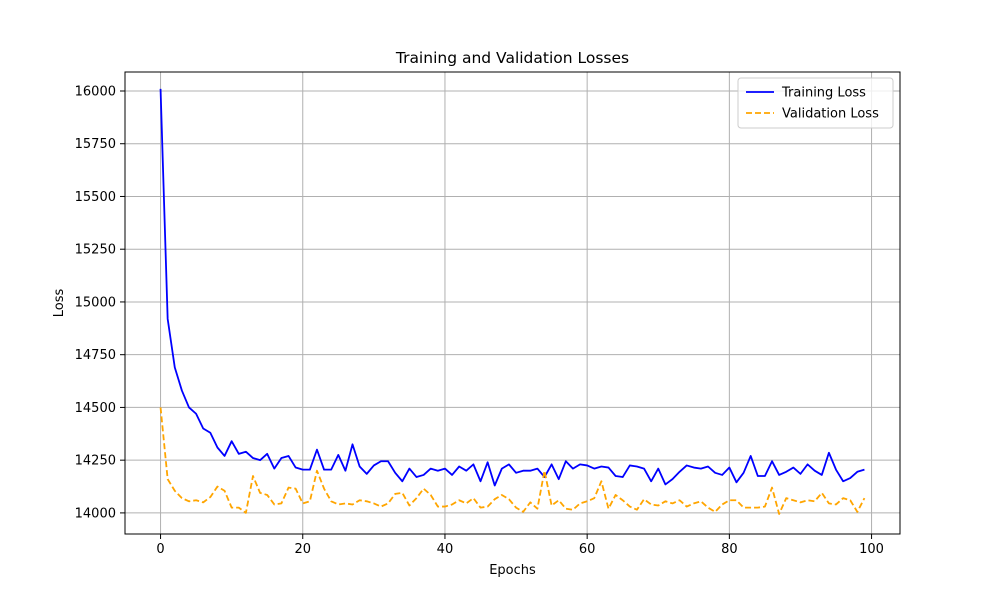  Describe the element at coordinates (445, 549) in the screenshot. I see `x-tick-label: 40` at that location.